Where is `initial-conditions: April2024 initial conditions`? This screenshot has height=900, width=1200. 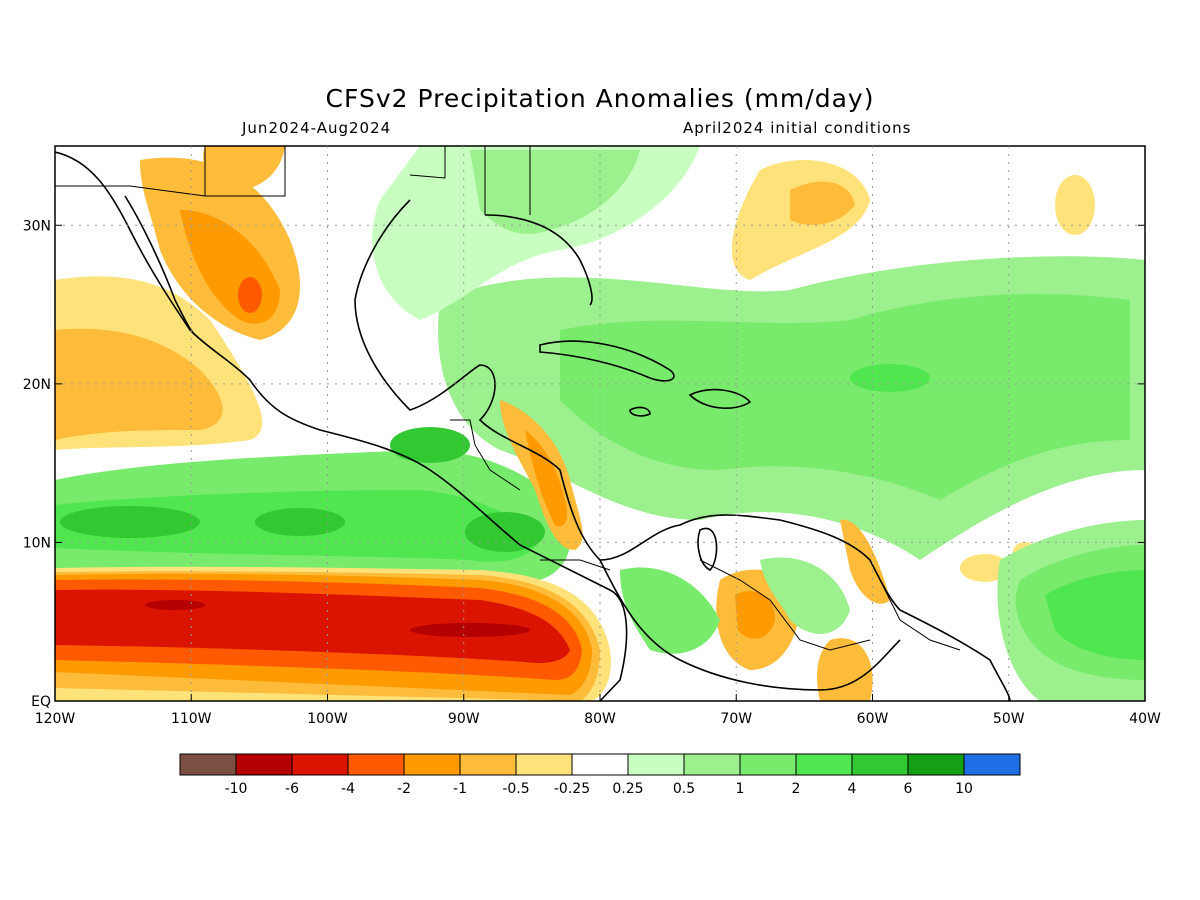
initial-conditions: April2024 initial conditions is located at coordinates (797, 128).